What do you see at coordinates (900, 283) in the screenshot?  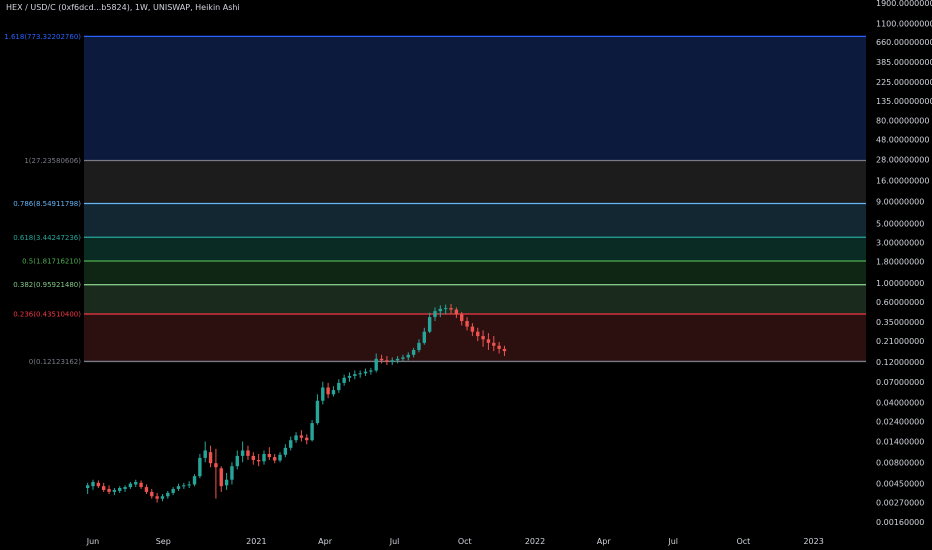 I see `y-tick-label: 1.00000000` at bounding box center [900, 283].